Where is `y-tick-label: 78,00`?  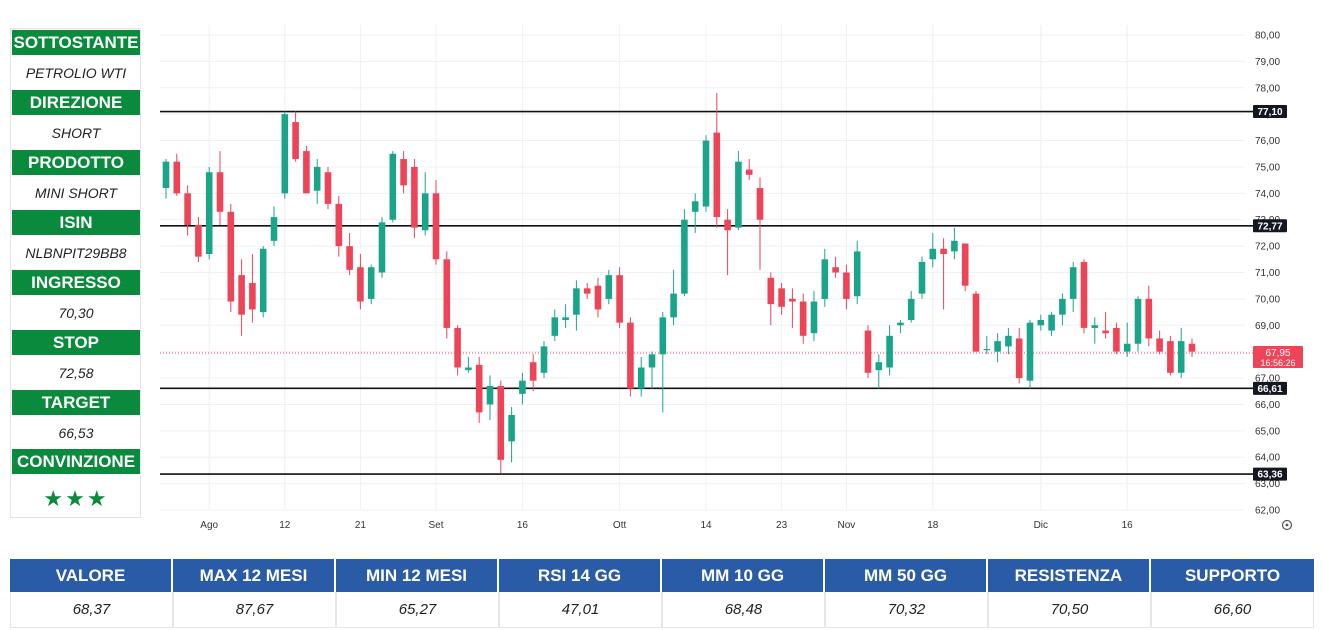 y-tick-label: 78,00 is located at coordinates (1267, 88).